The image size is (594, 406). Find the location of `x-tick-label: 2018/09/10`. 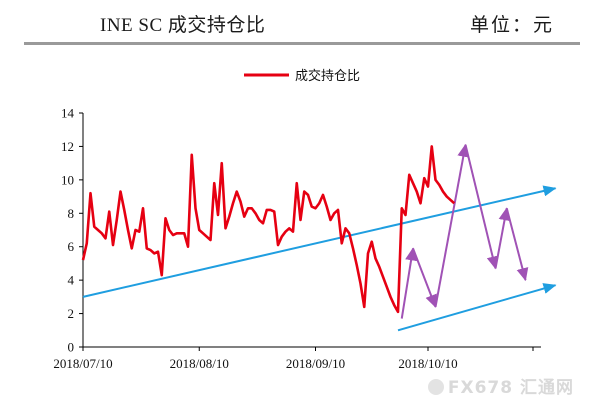

x-tick-label: 2018/09/10 is located at coordinates (315, 363).